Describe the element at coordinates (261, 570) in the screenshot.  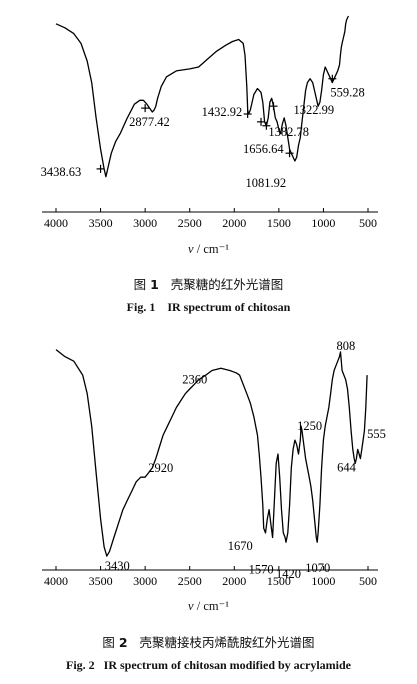
I see `peak-label: 1570` at that location.